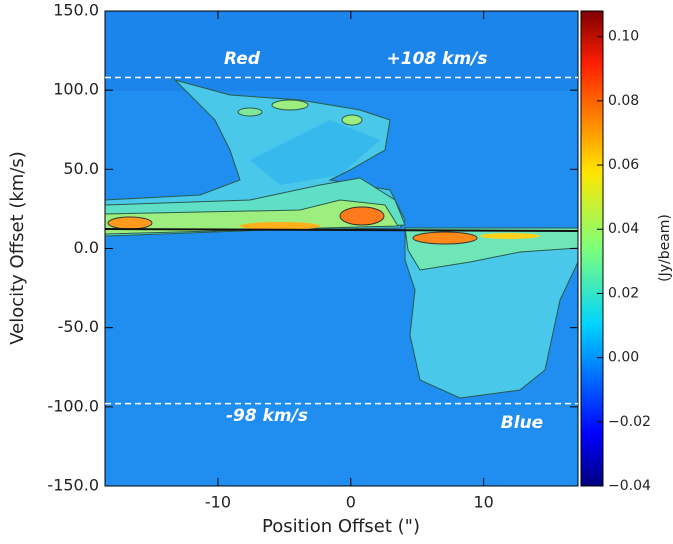 The width and height of the screenshot is (673, 544). Describe the element at coordinates (78, 326) in the screenshot. I see `y-tick-label: -50.0` at that location.